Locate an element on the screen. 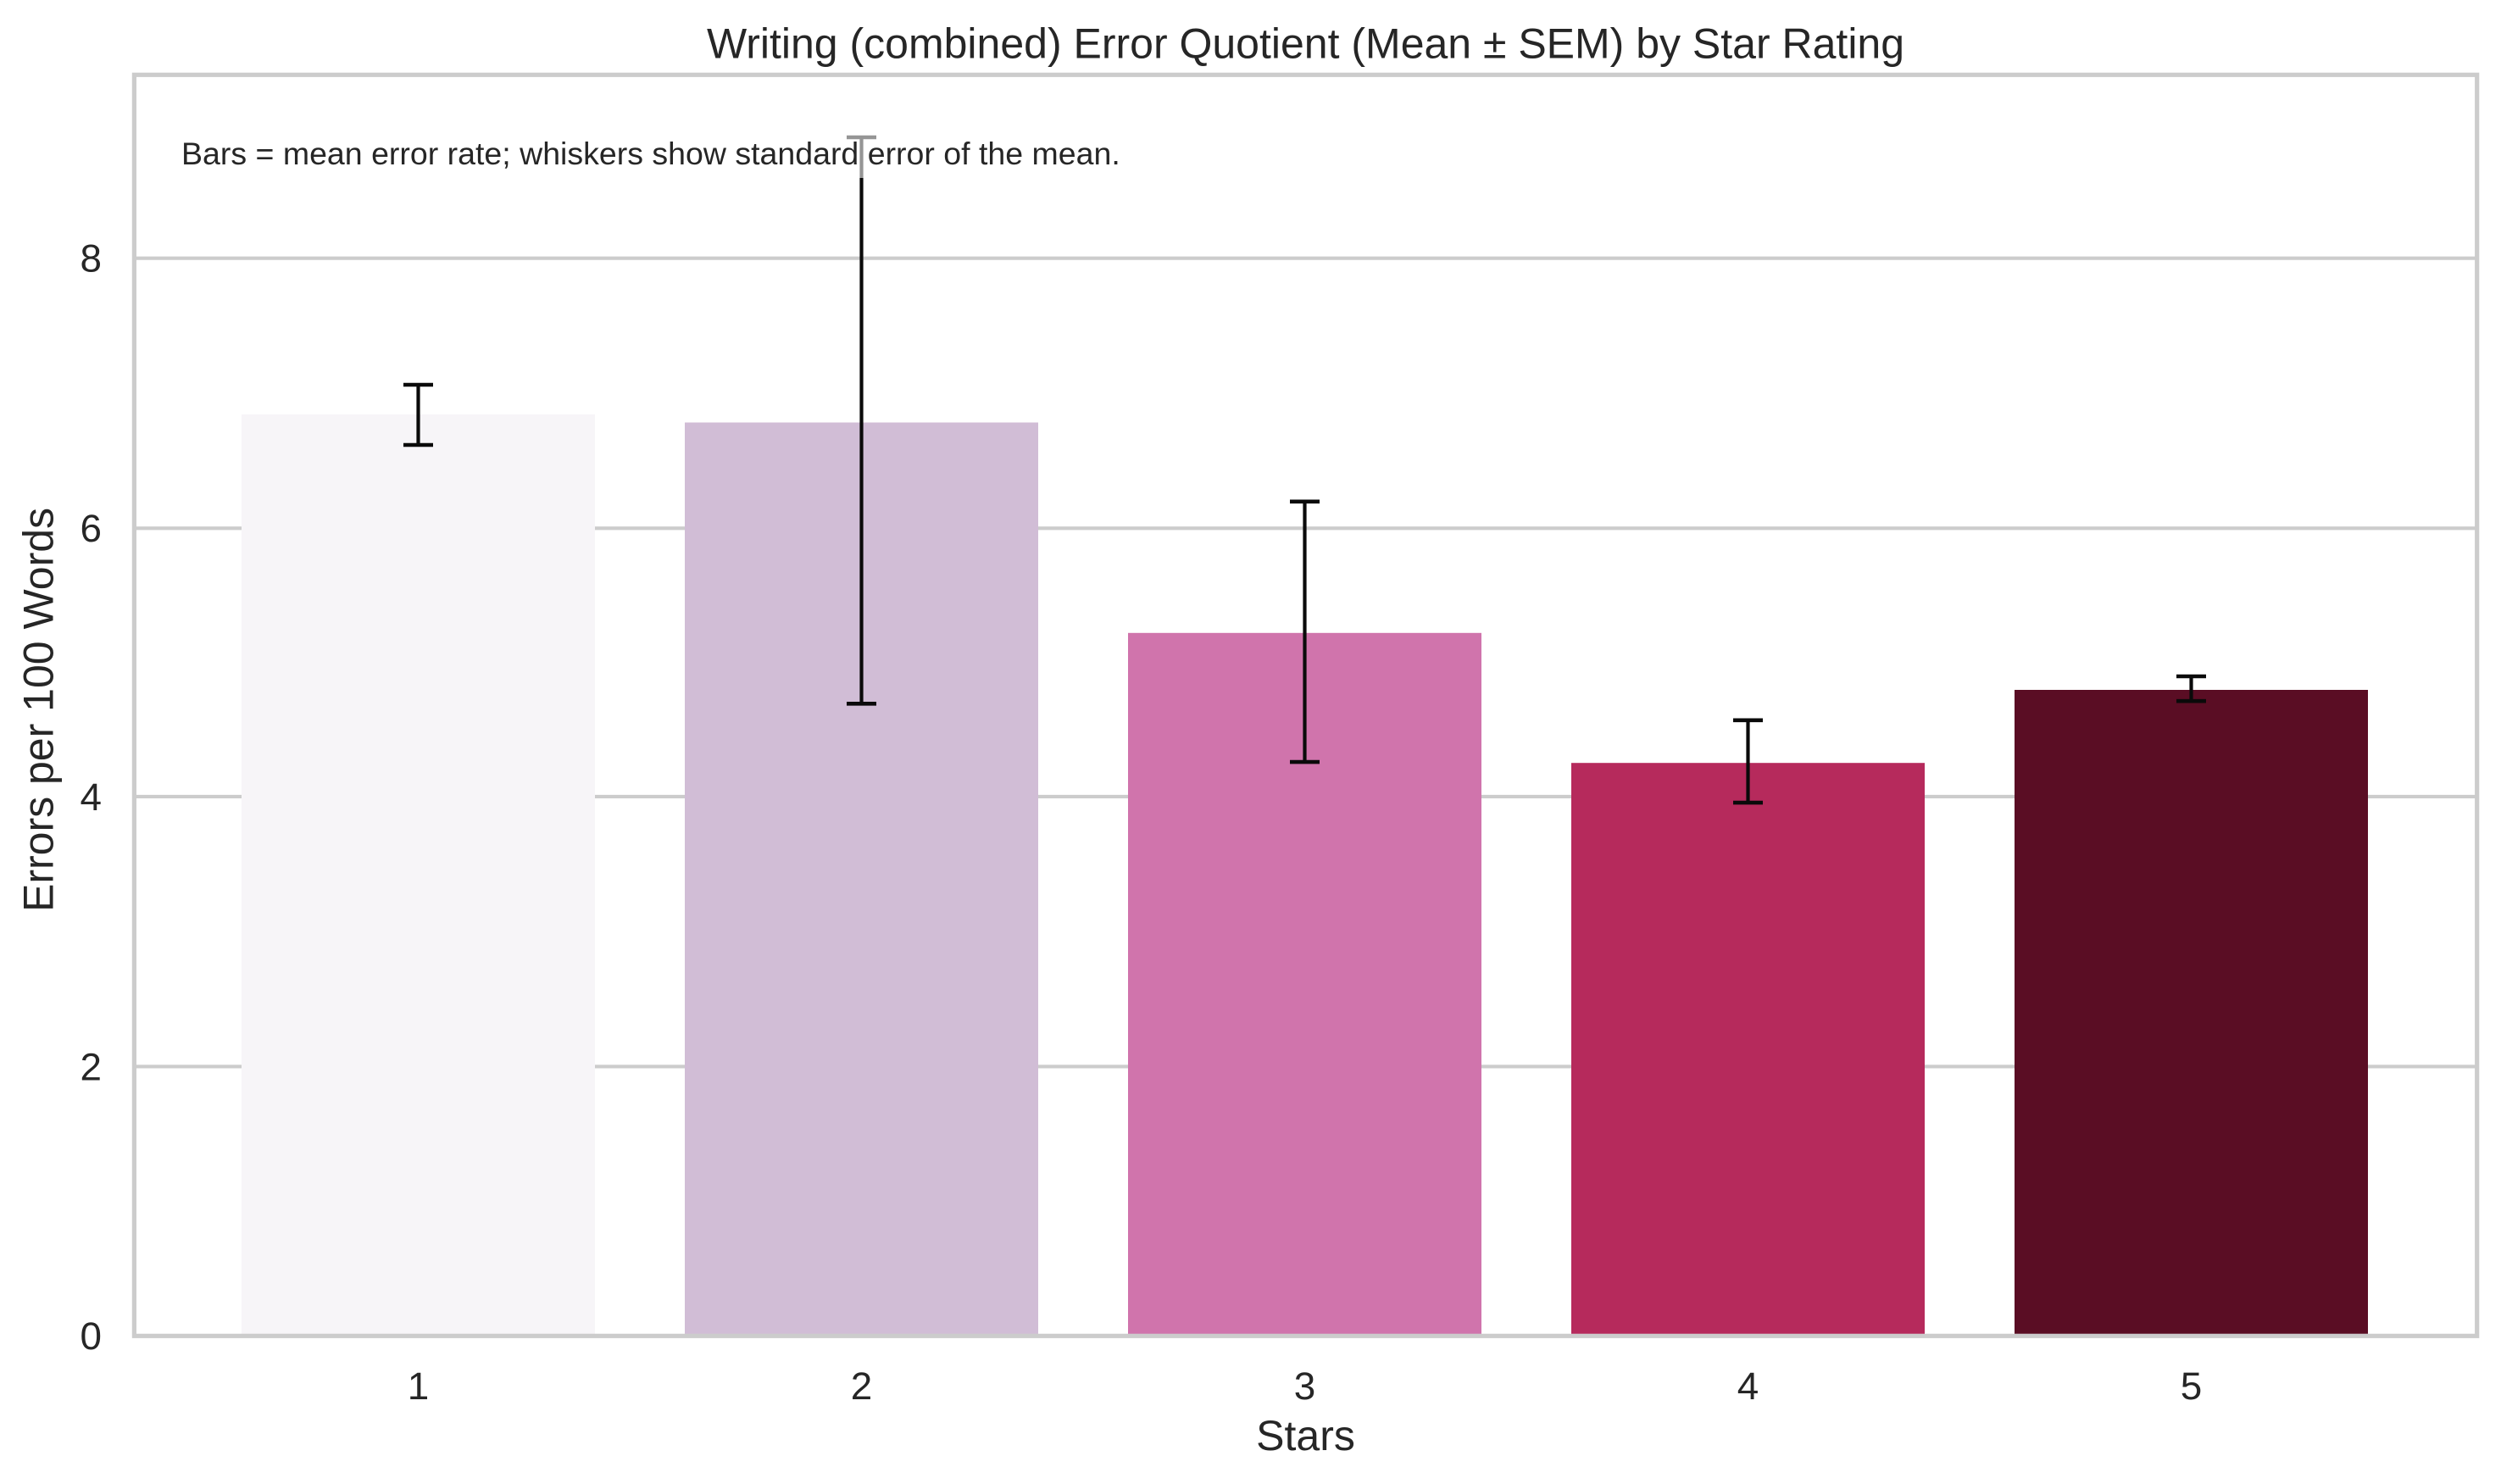  svg-text: 8 is located at coordinates (92, 259).